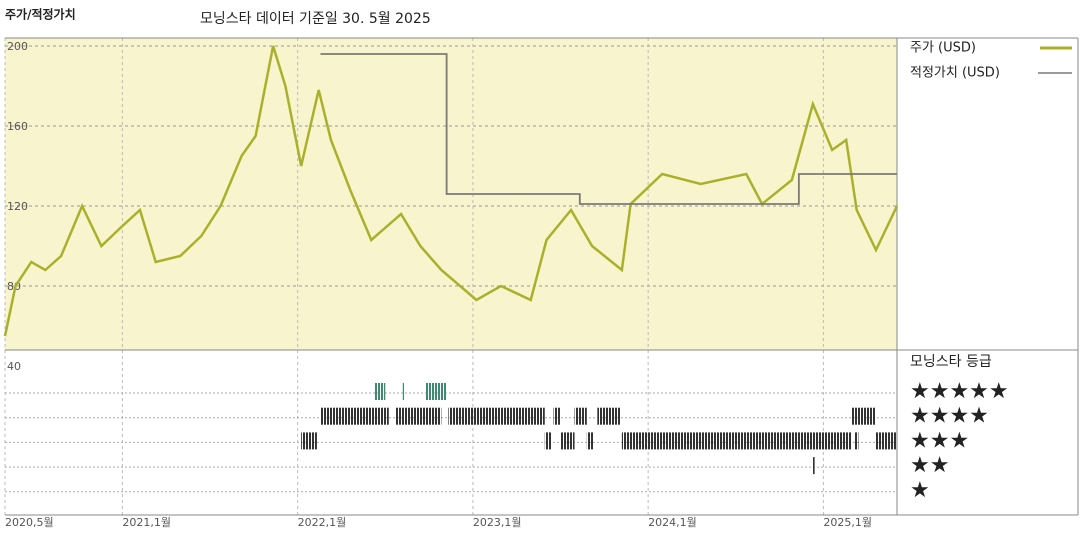  What do you see at coordinates (146, 522) in the screenshot?
I see `x-tick-label: 2021,1월` at bounding box center [146, 522].